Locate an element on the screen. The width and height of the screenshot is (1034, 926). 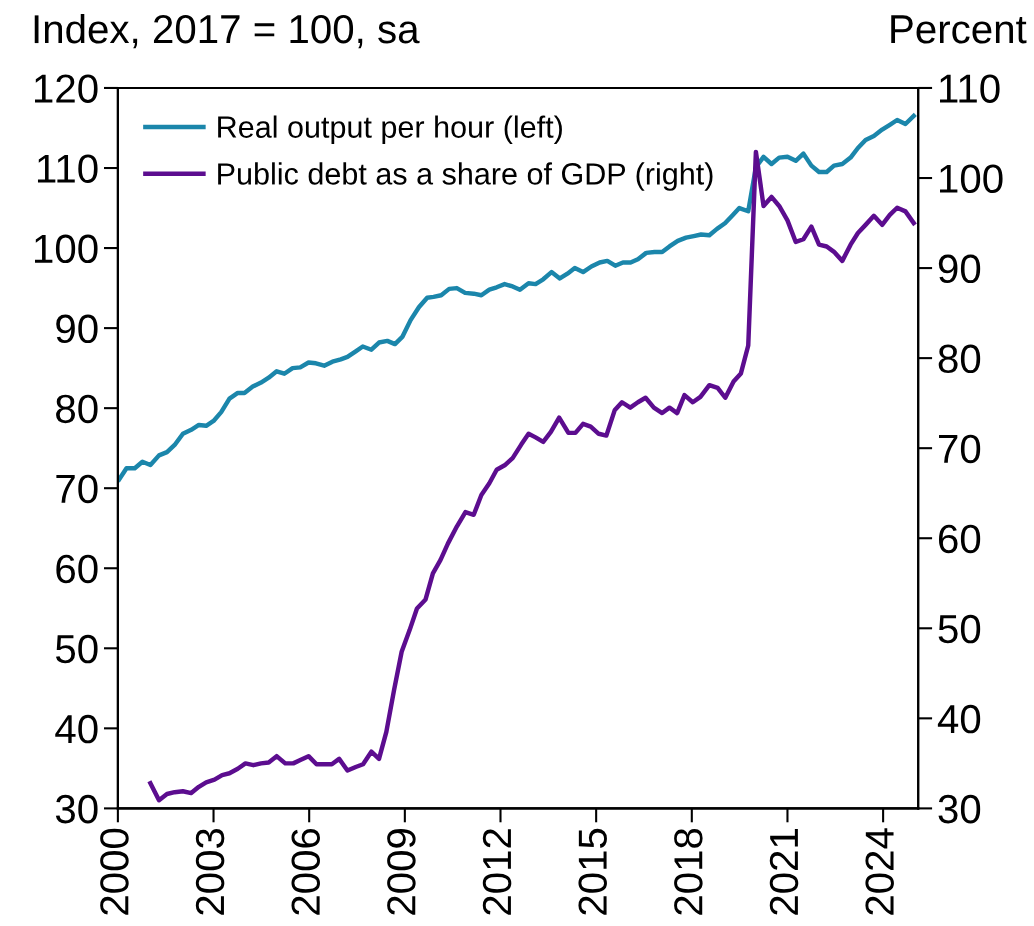
x-tick-label: 2015 is located at coordinates (592, 871).